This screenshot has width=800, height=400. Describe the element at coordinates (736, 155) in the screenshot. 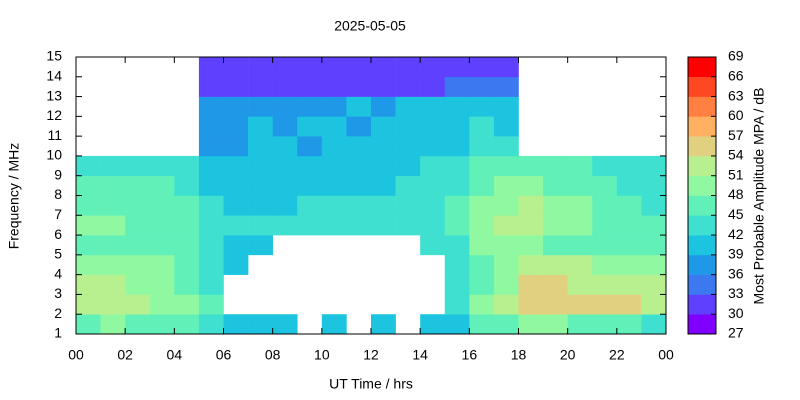

I see `colorbar-tick-label: 54` at that location.